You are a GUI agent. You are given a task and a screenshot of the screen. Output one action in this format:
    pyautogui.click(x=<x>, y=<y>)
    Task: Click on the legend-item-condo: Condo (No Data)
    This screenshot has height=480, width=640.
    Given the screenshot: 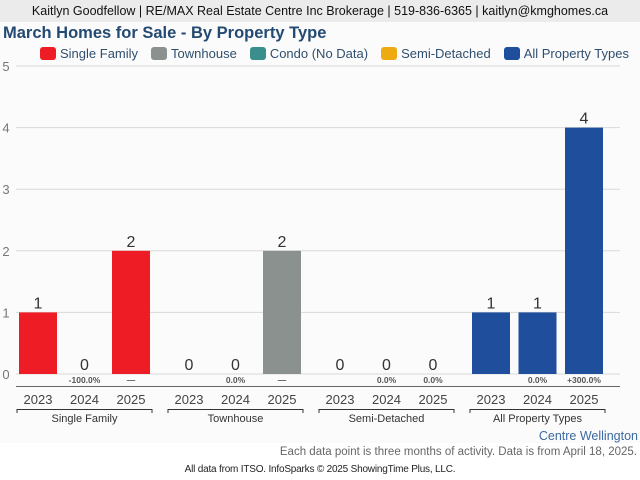 What is the action you would take?
    pyautogui.click(x=309, y=53)
    